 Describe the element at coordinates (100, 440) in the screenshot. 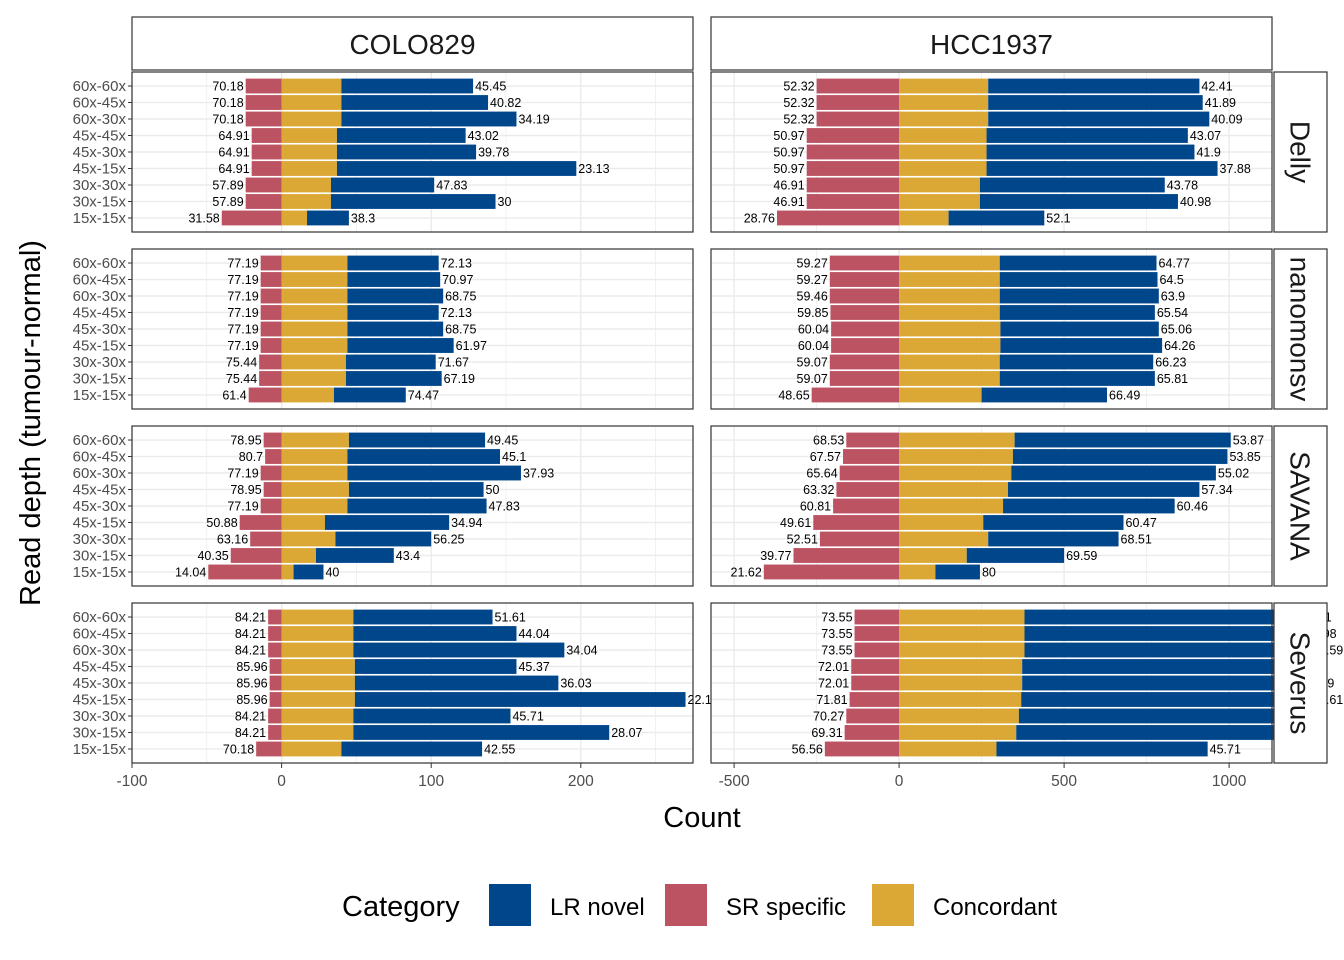

I see `y-tick-label: 60x-60x` at that location.